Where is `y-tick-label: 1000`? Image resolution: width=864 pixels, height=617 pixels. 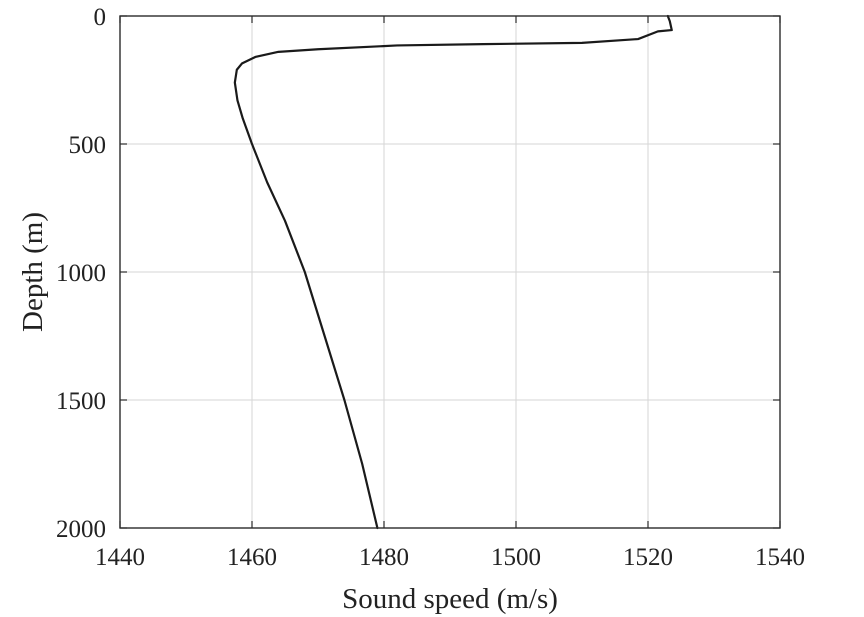 y-tick-label: 1000 is located at coordinates (81, 273).